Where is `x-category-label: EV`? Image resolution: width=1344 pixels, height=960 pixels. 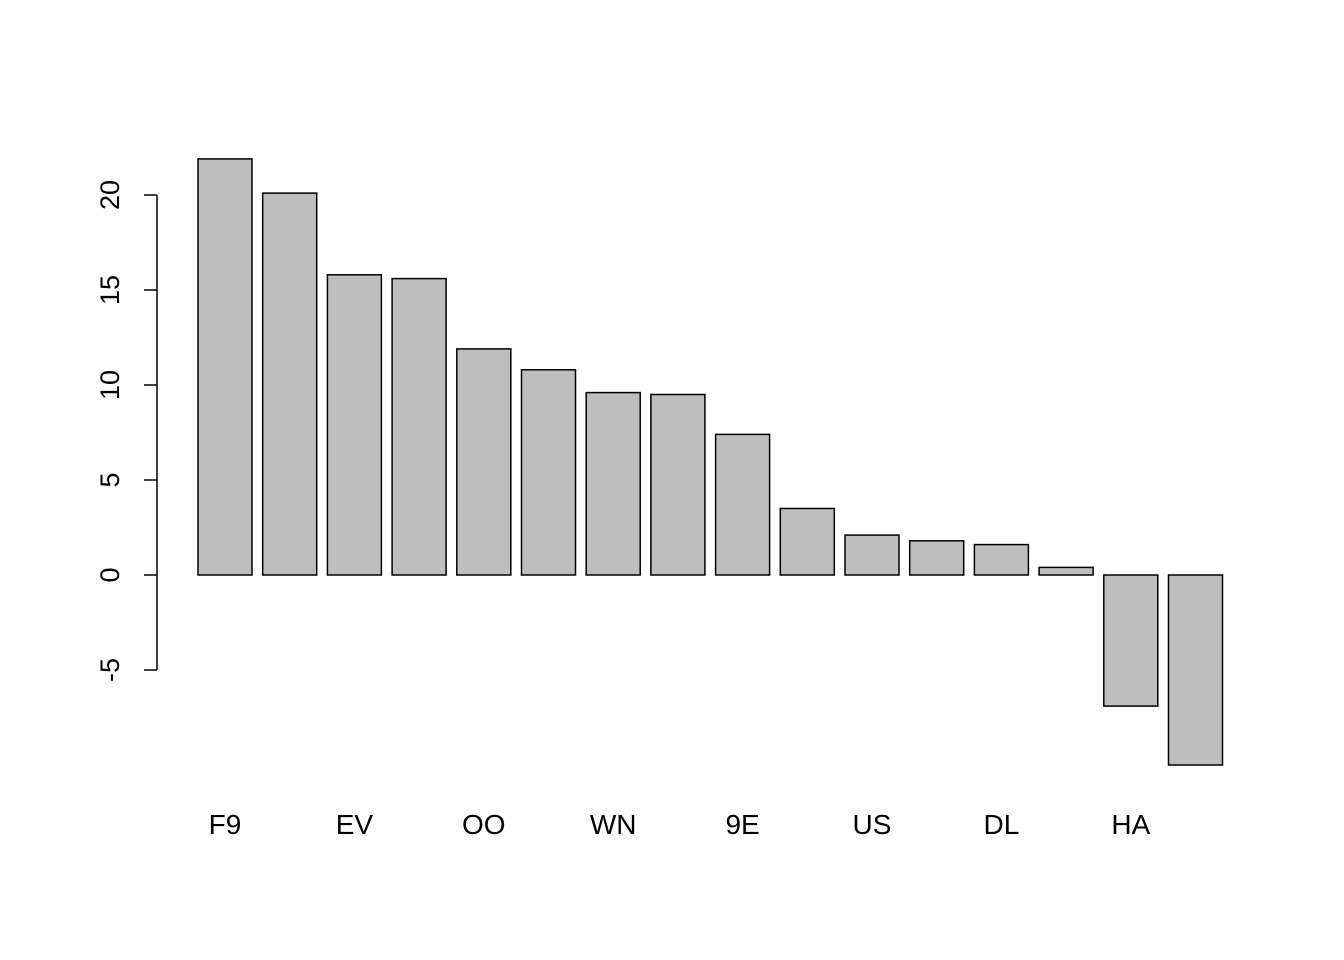 x-category-label: EV is located at coordinates (355, 824).